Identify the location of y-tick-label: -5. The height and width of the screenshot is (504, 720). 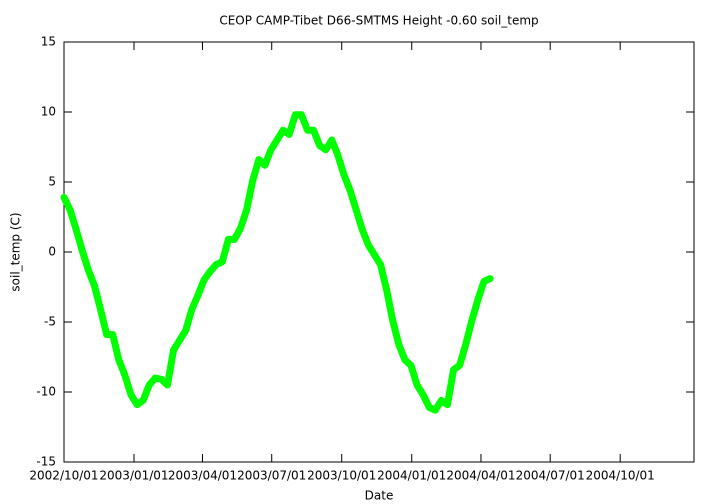
(50, 322).